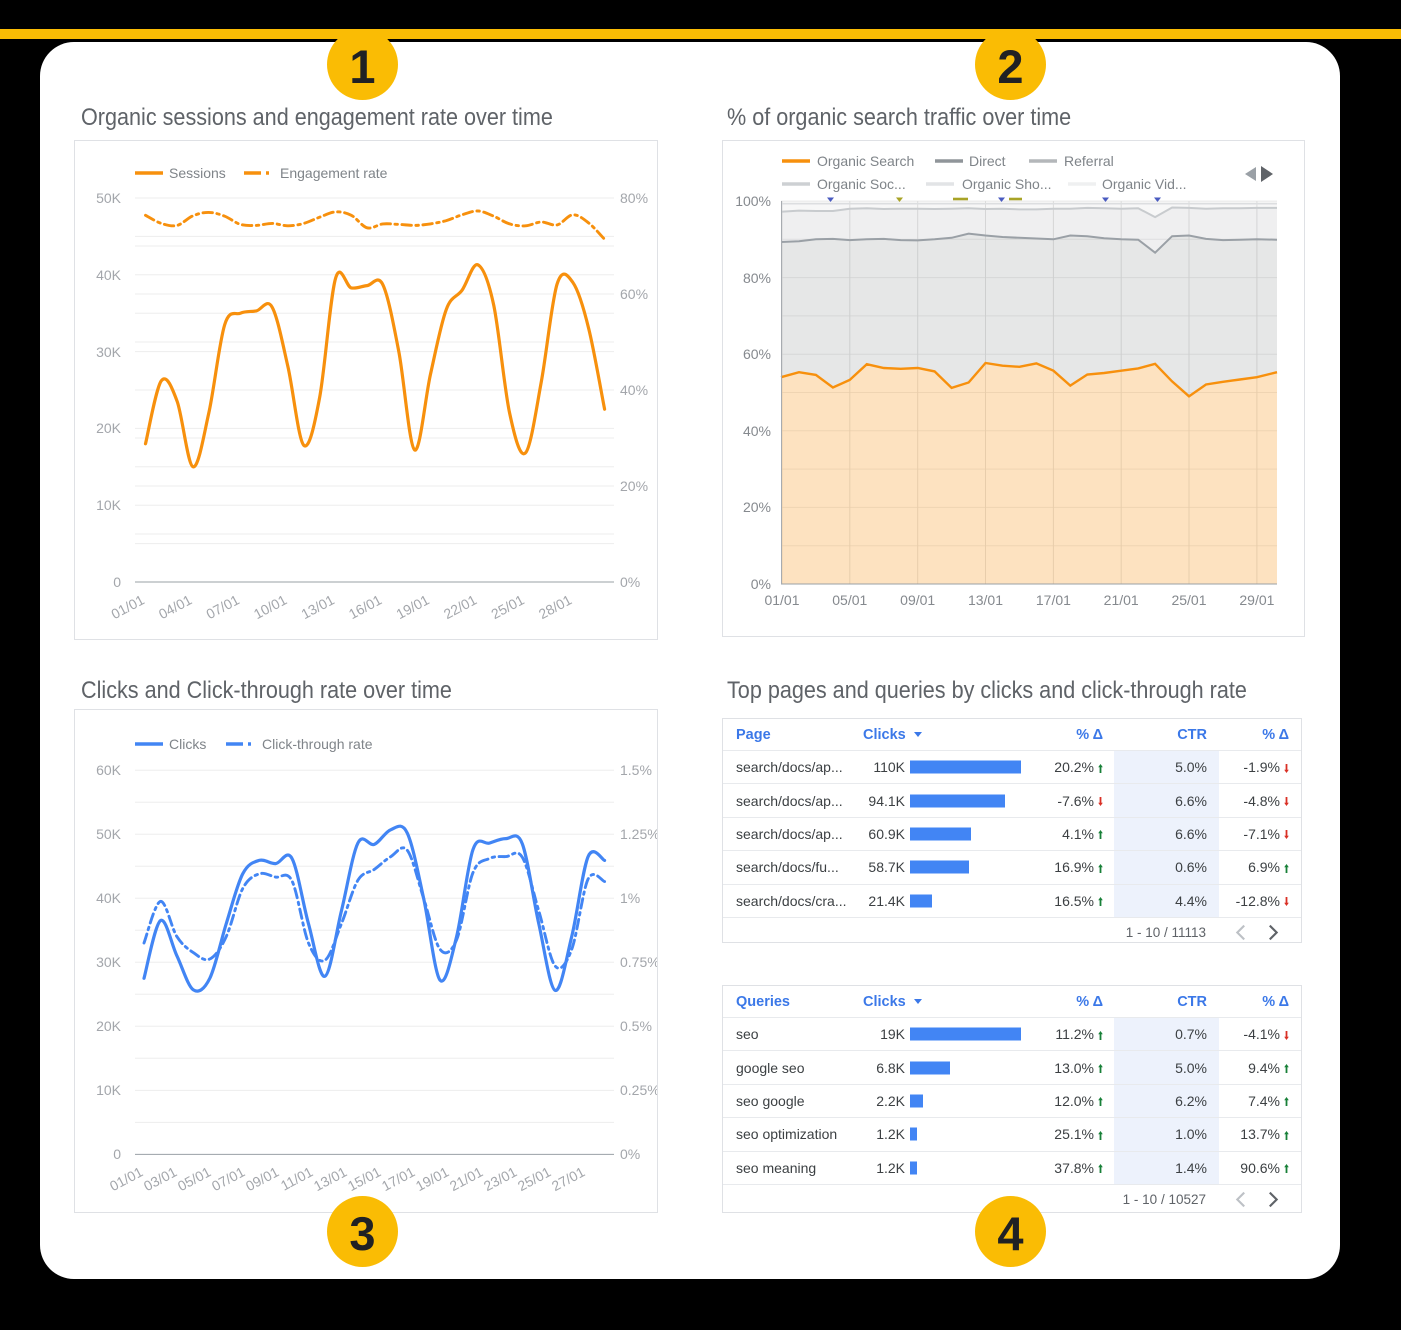  Describe the element at coordinates (365, 606) in the screenshot. I see `svg-text: 16/01` at that location.